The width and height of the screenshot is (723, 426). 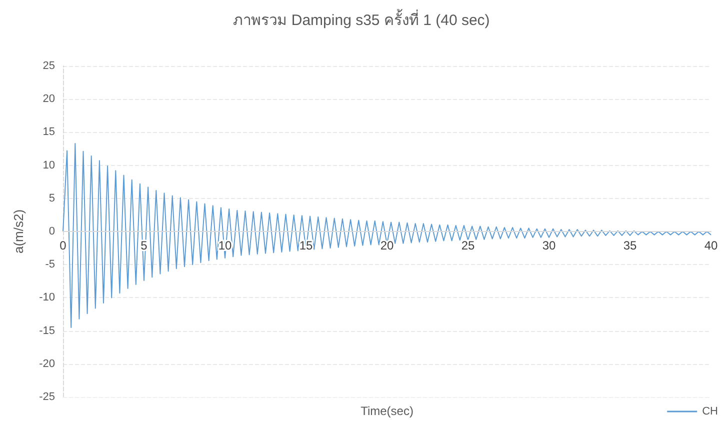 What do you see at coordinates (48, 132) in the screenshot?
I see `y-tick-label: 15` at bounding box center [48, 132].